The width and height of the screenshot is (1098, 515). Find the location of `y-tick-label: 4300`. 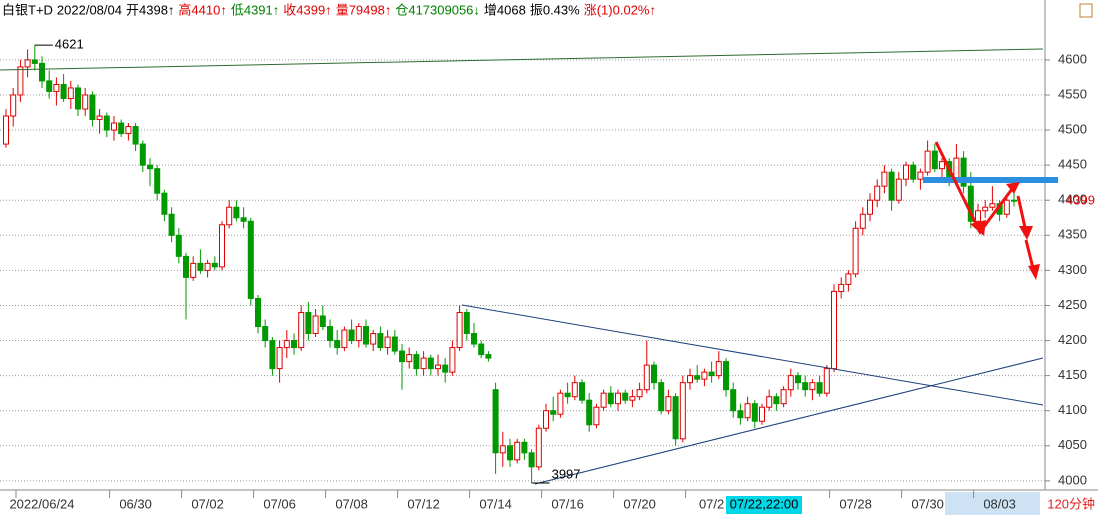

y-tick-label: 4300 is located at coordinates (1072, 269).